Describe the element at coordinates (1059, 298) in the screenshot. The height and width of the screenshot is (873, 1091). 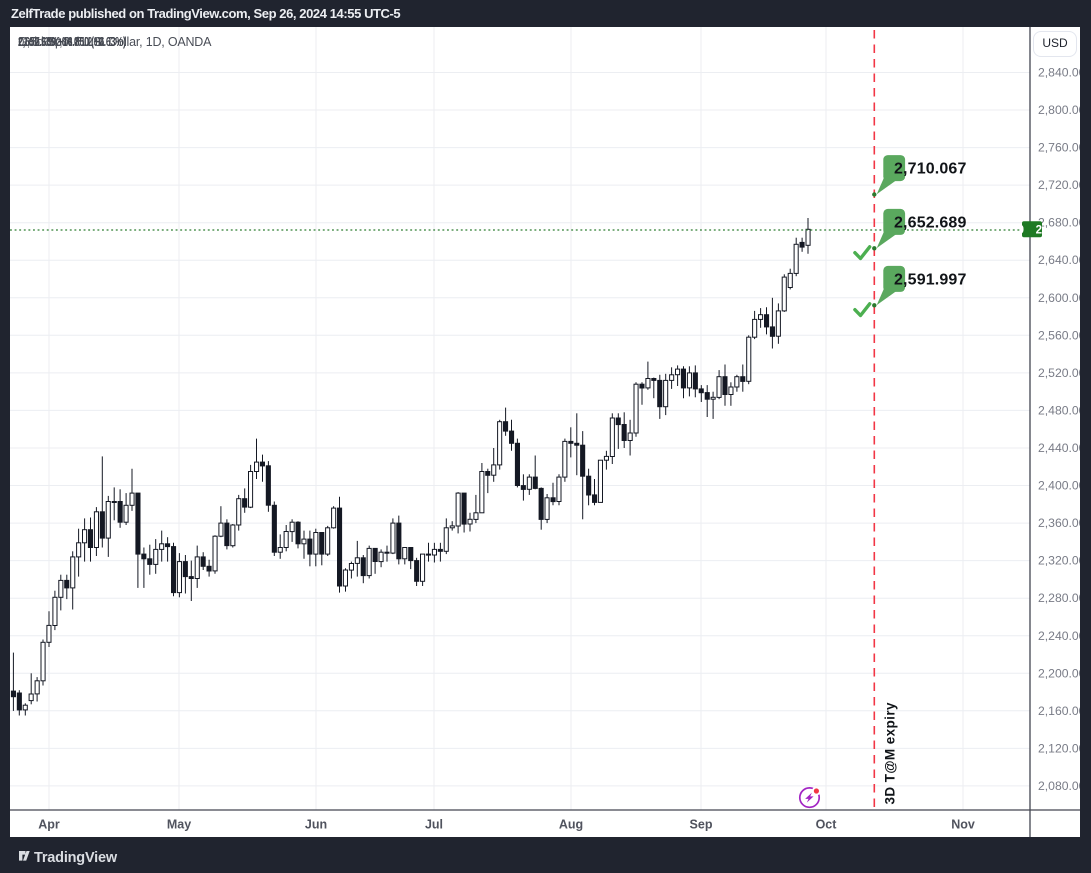
I see `svg-text: 2,600.00` at that location.